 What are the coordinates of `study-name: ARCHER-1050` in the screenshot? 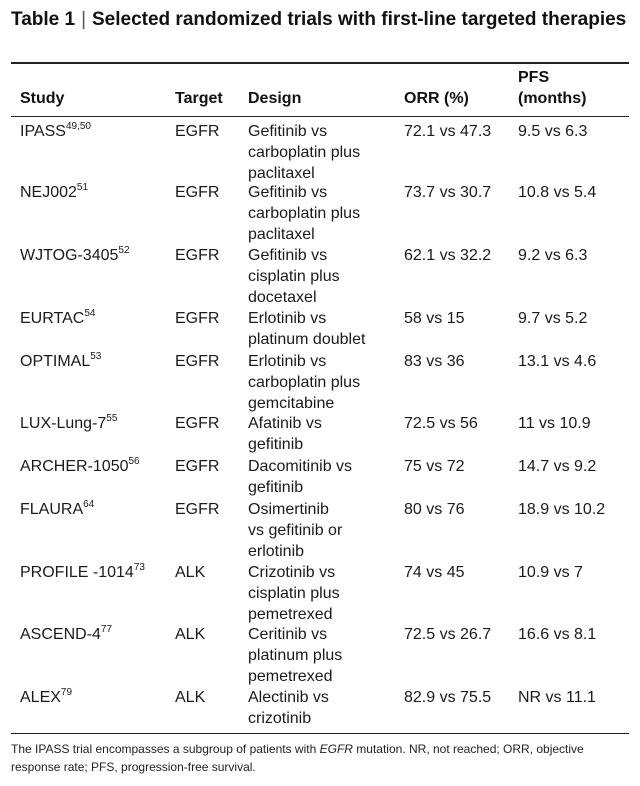 It's located at (74, 466).